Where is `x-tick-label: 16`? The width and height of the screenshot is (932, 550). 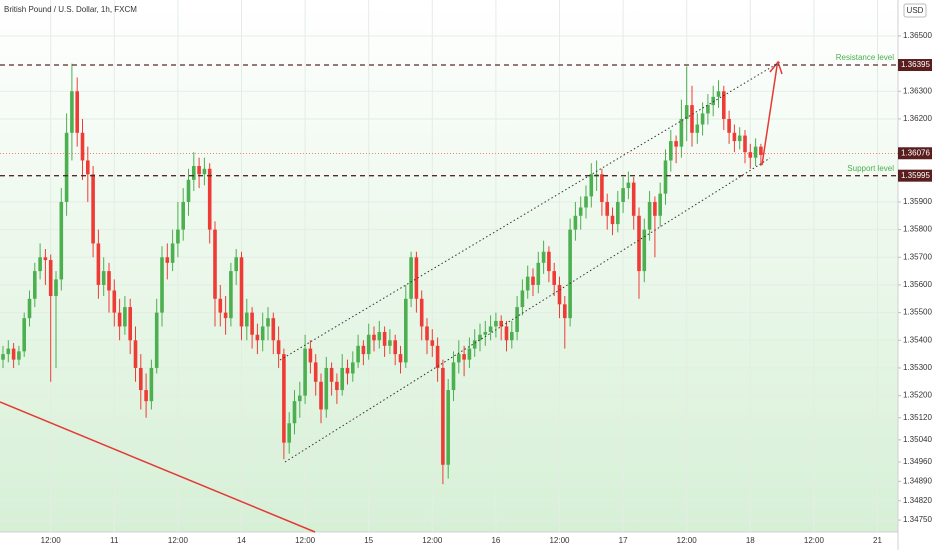
x-tick-label: 16 is located at coordinates (495, 540).